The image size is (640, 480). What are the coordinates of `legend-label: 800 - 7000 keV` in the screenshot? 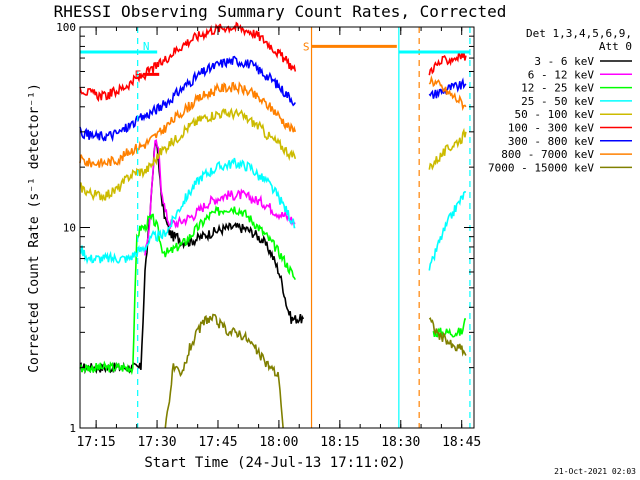 It's located at (547, 154).